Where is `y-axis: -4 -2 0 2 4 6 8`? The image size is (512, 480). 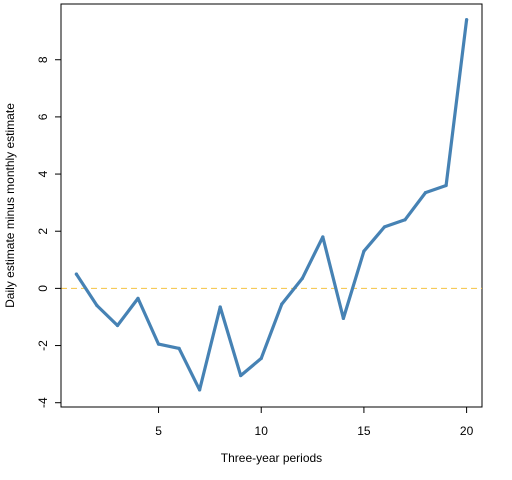 y-axis: -4 -2 0 2 4 6 8 is located at coordinates (49, 232).